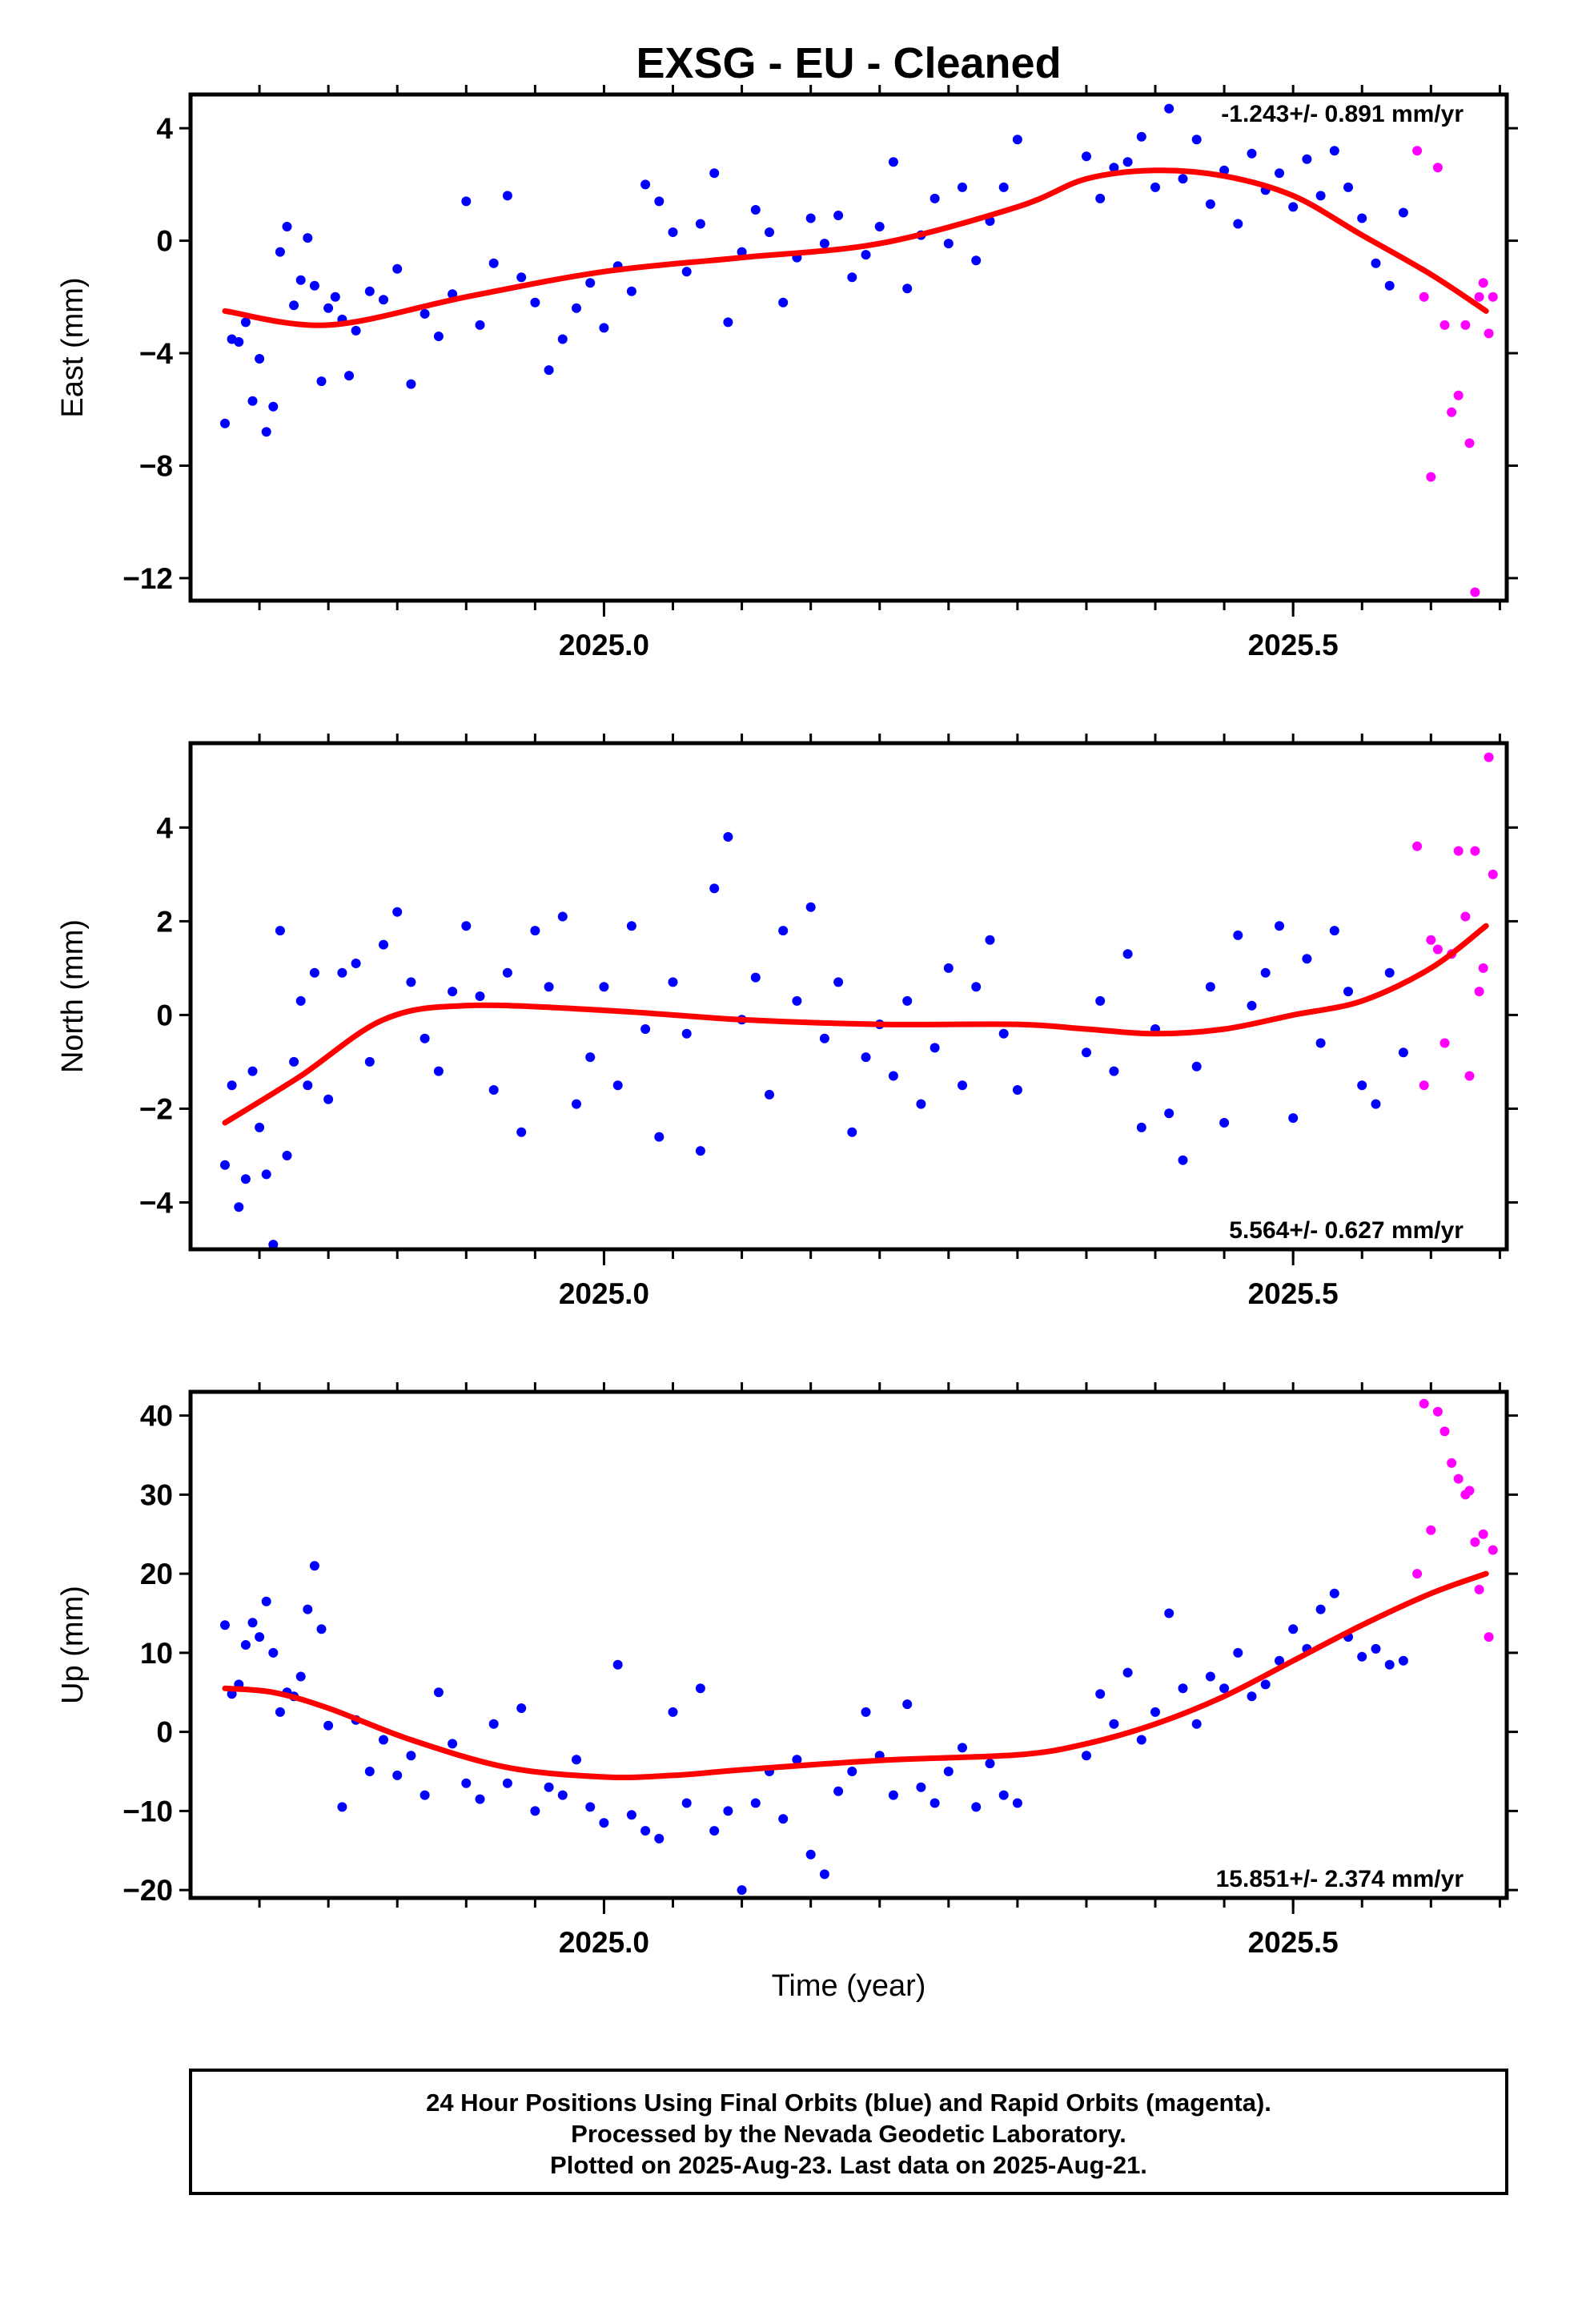 Image resolution: width=1582 pixels, height=2324 pixels. I want to click on east-y-axis-label: East (mm), so click(73, 347).